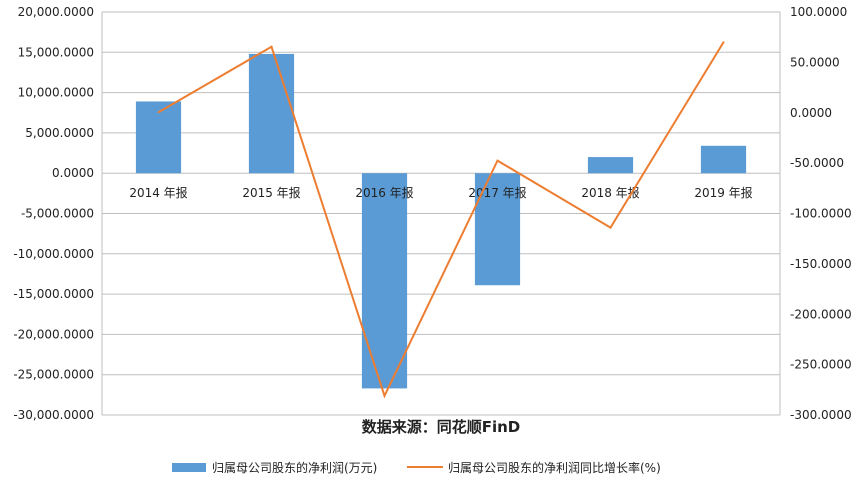 The image size is (865, 483). I want to click on right-tick-label: -250.0000, so click(821, 365).